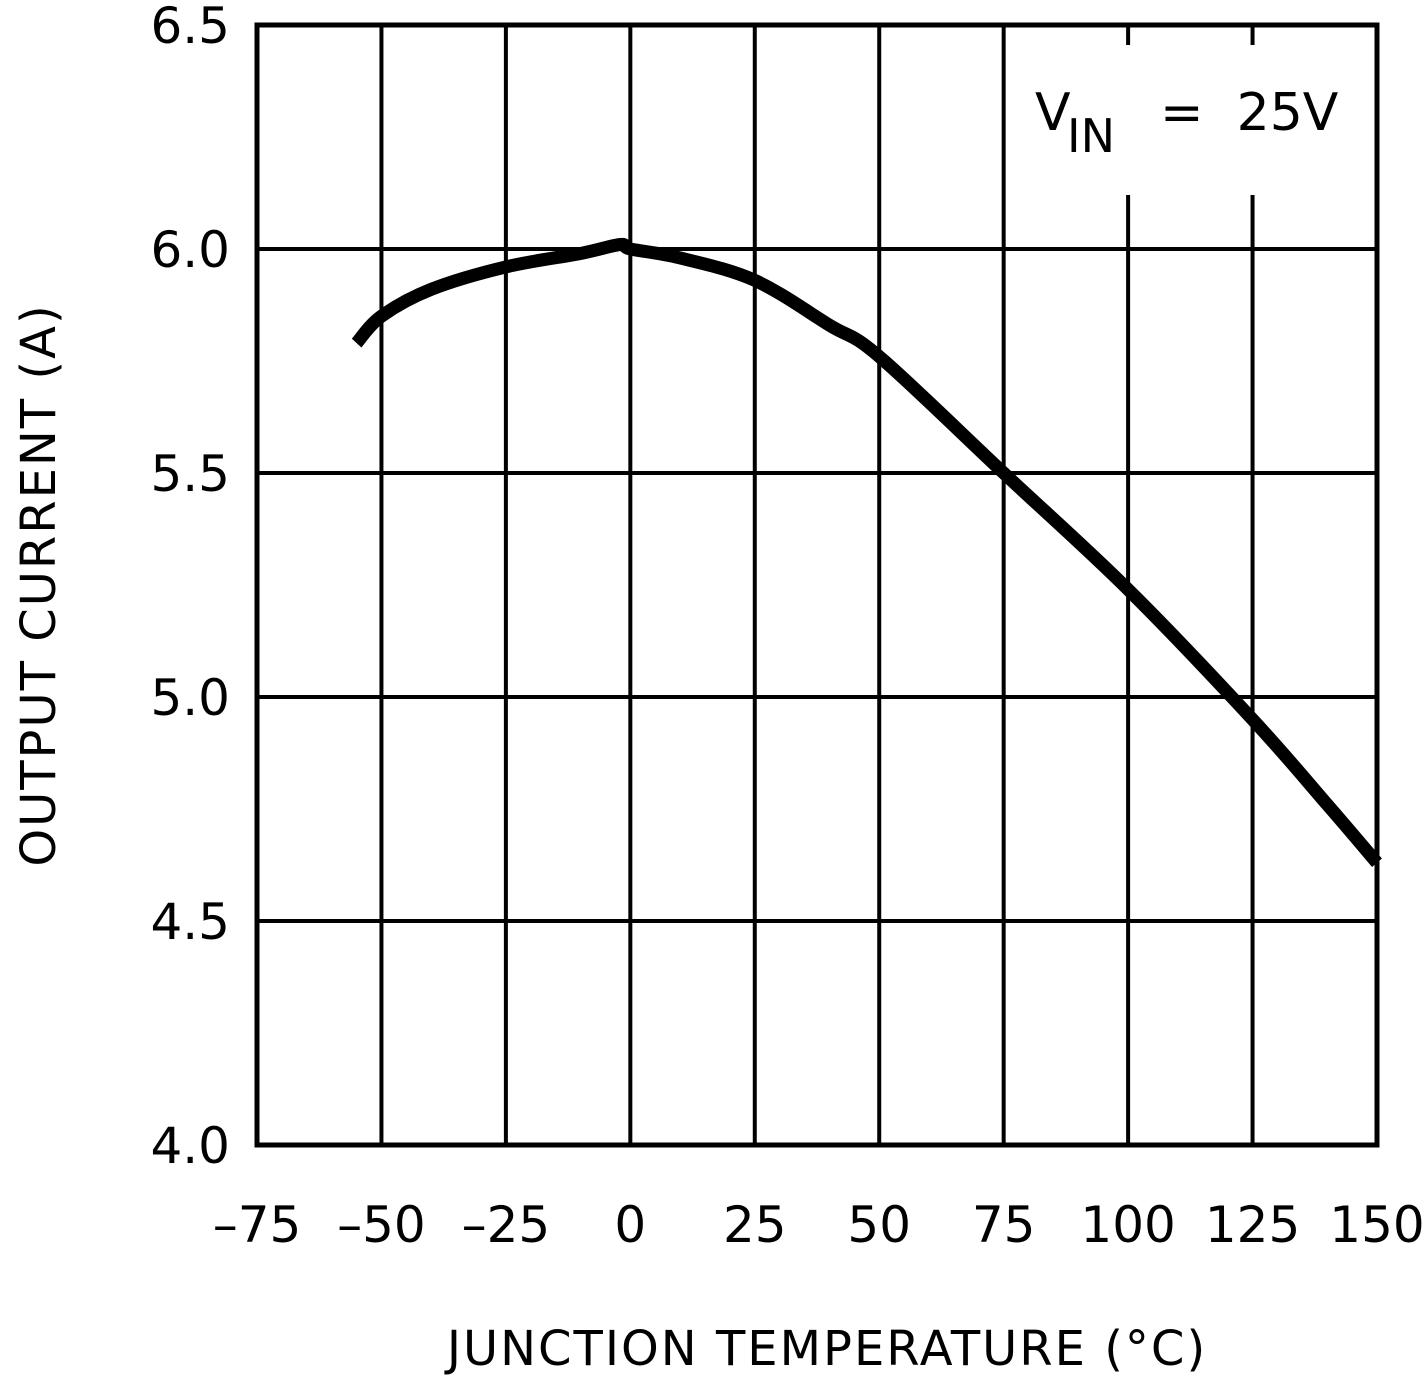 The image size is (1427, 1376). Describe the element at coordinates (879, 1225) in the screenshot. I see `x-tick-label: 50` at that location.